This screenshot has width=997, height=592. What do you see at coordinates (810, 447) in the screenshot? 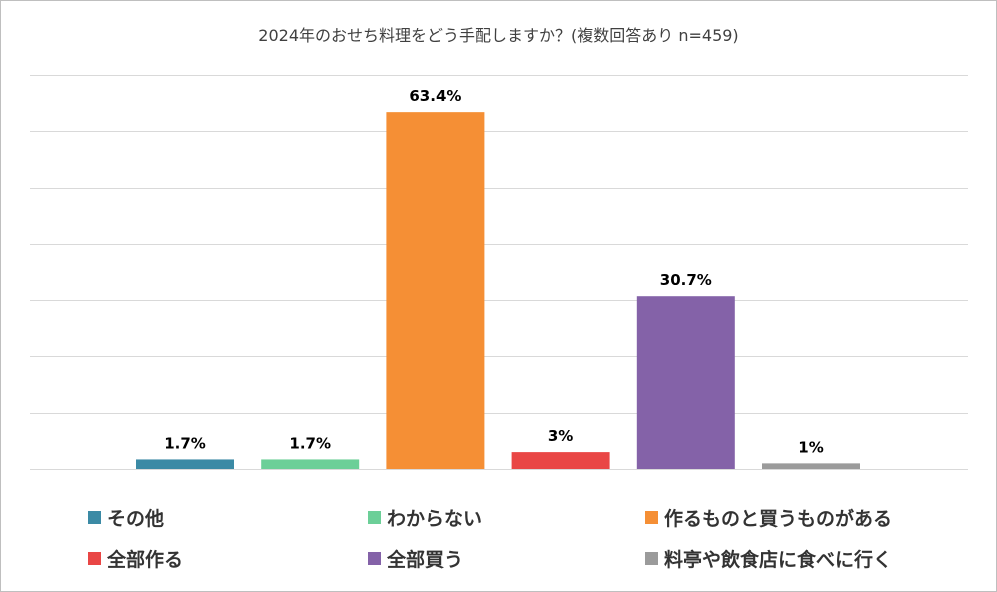
I see `data-label-5: 1%` at bounding box center [810, 447].